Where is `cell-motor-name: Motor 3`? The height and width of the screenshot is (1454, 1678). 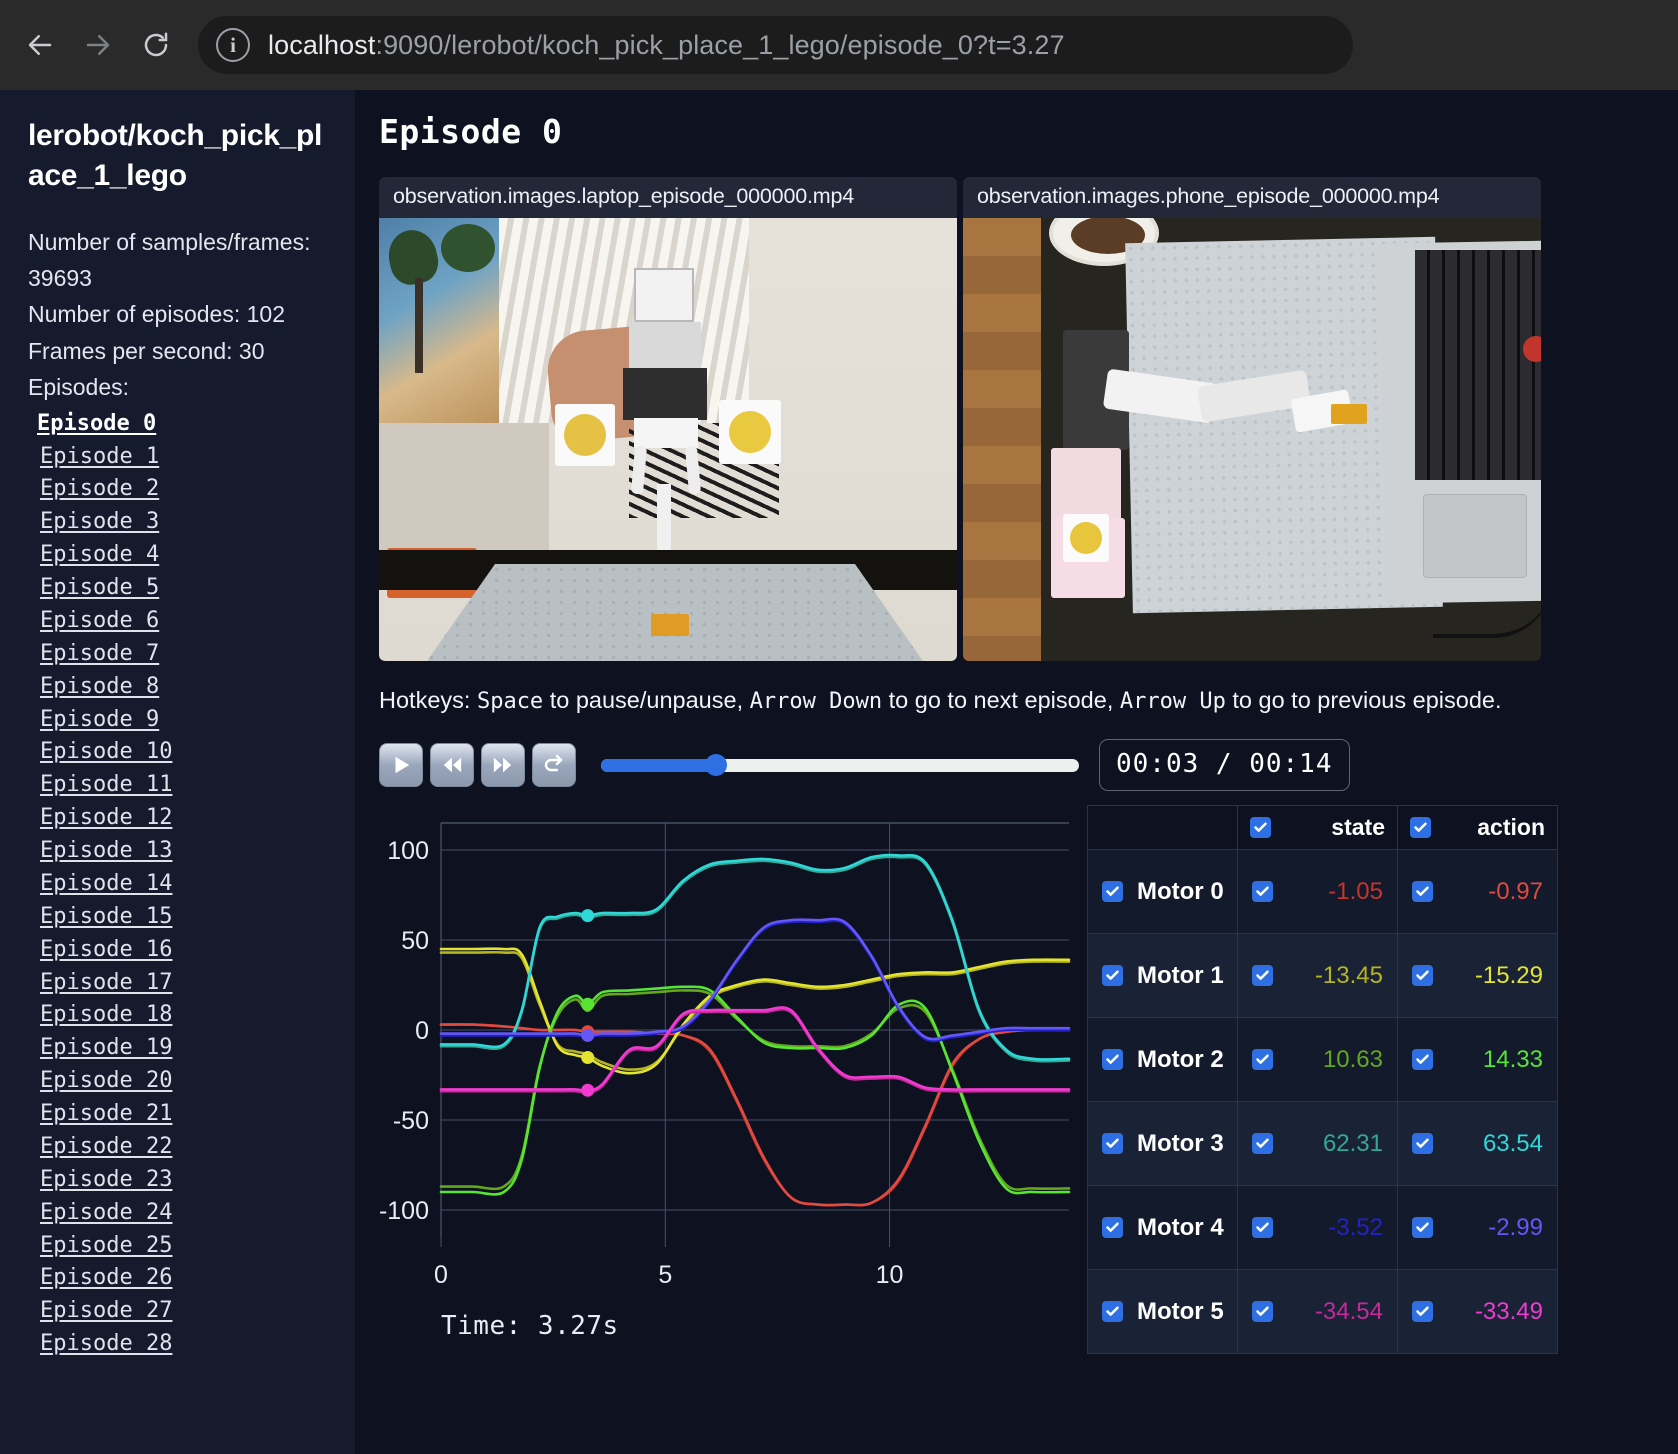 cell-motor-name: Motor 3 is located at coordinates (1162, 1143).